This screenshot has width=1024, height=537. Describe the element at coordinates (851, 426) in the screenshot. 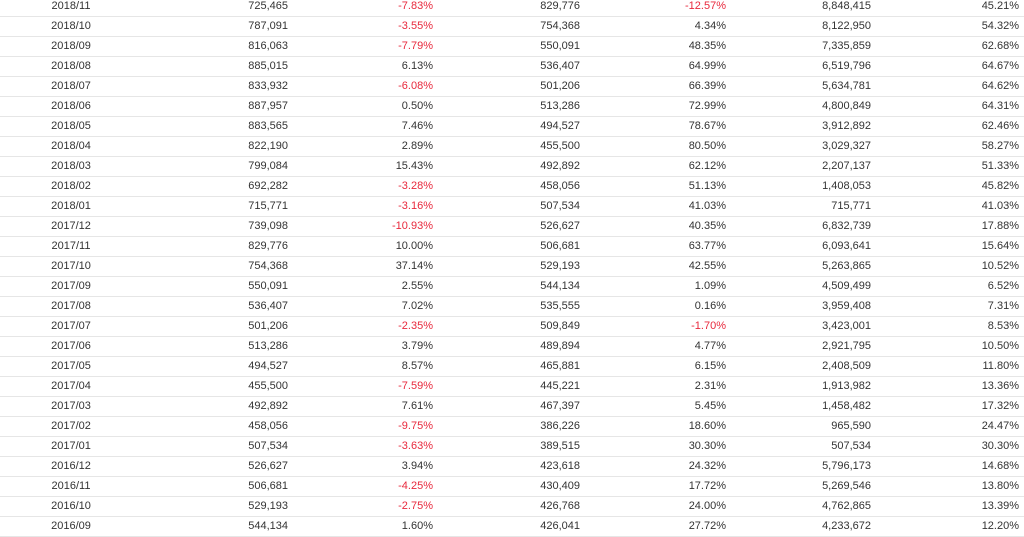

I see `cumulative-cell: 965,590` at that location.